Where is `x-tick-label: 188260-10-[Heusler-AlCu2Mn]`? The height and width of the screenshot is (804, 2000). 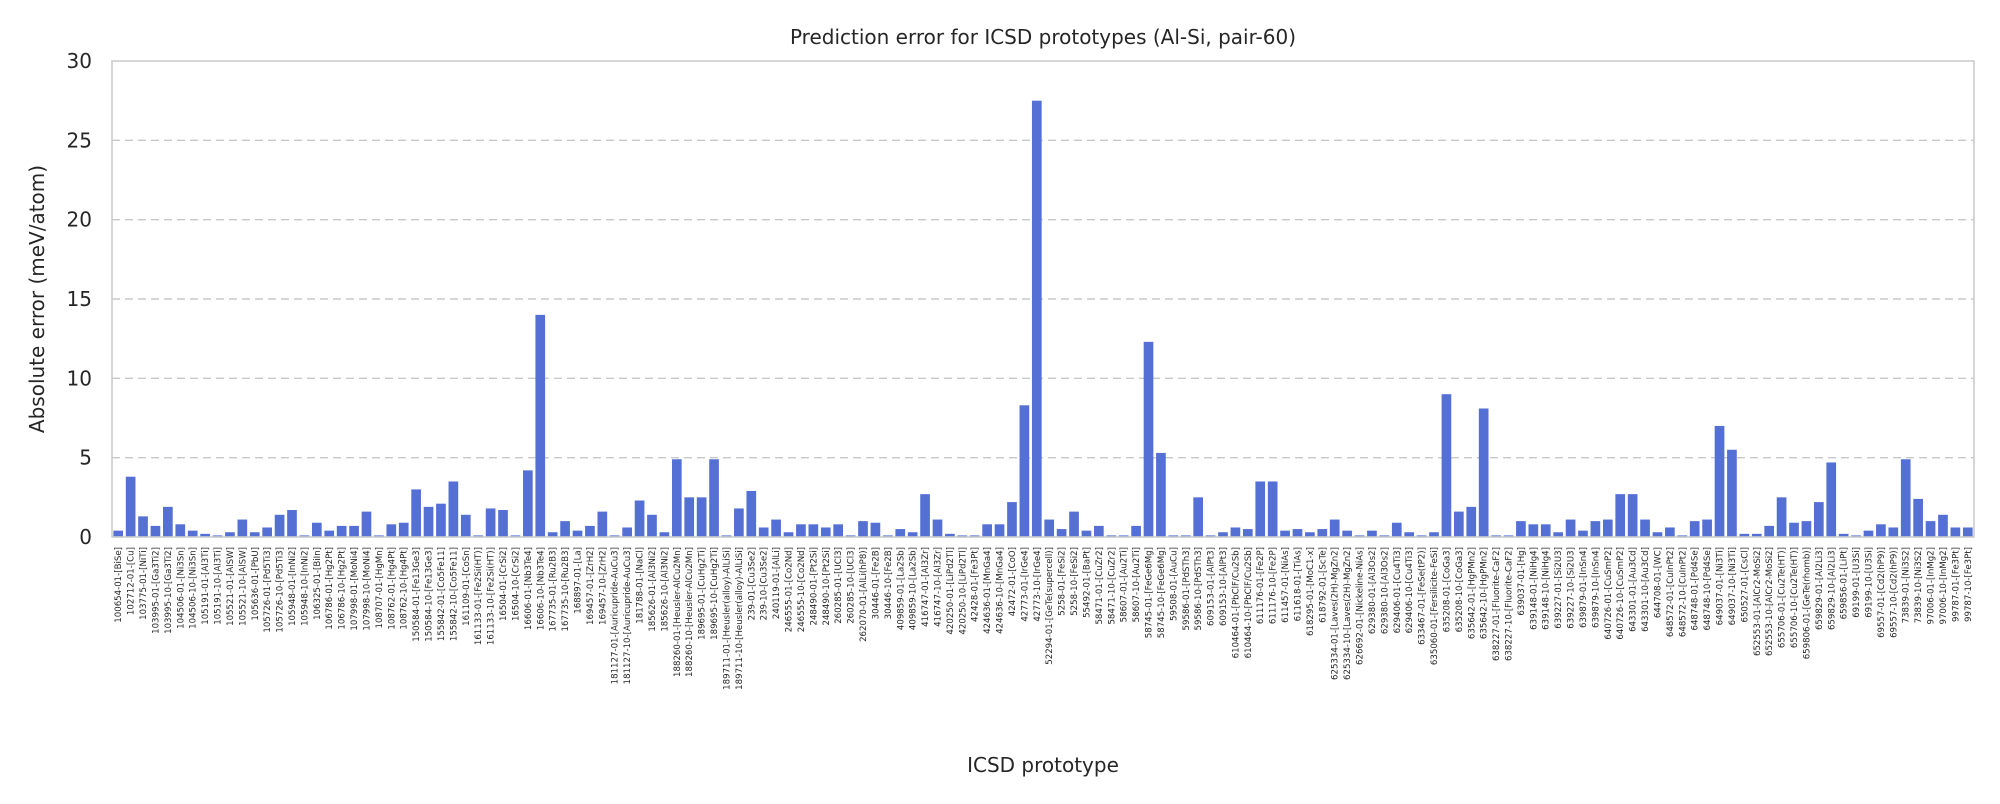 x-tick-label: 188260-10-[Heusler-AlCu2Mn] is located at coordinates (690, 612).